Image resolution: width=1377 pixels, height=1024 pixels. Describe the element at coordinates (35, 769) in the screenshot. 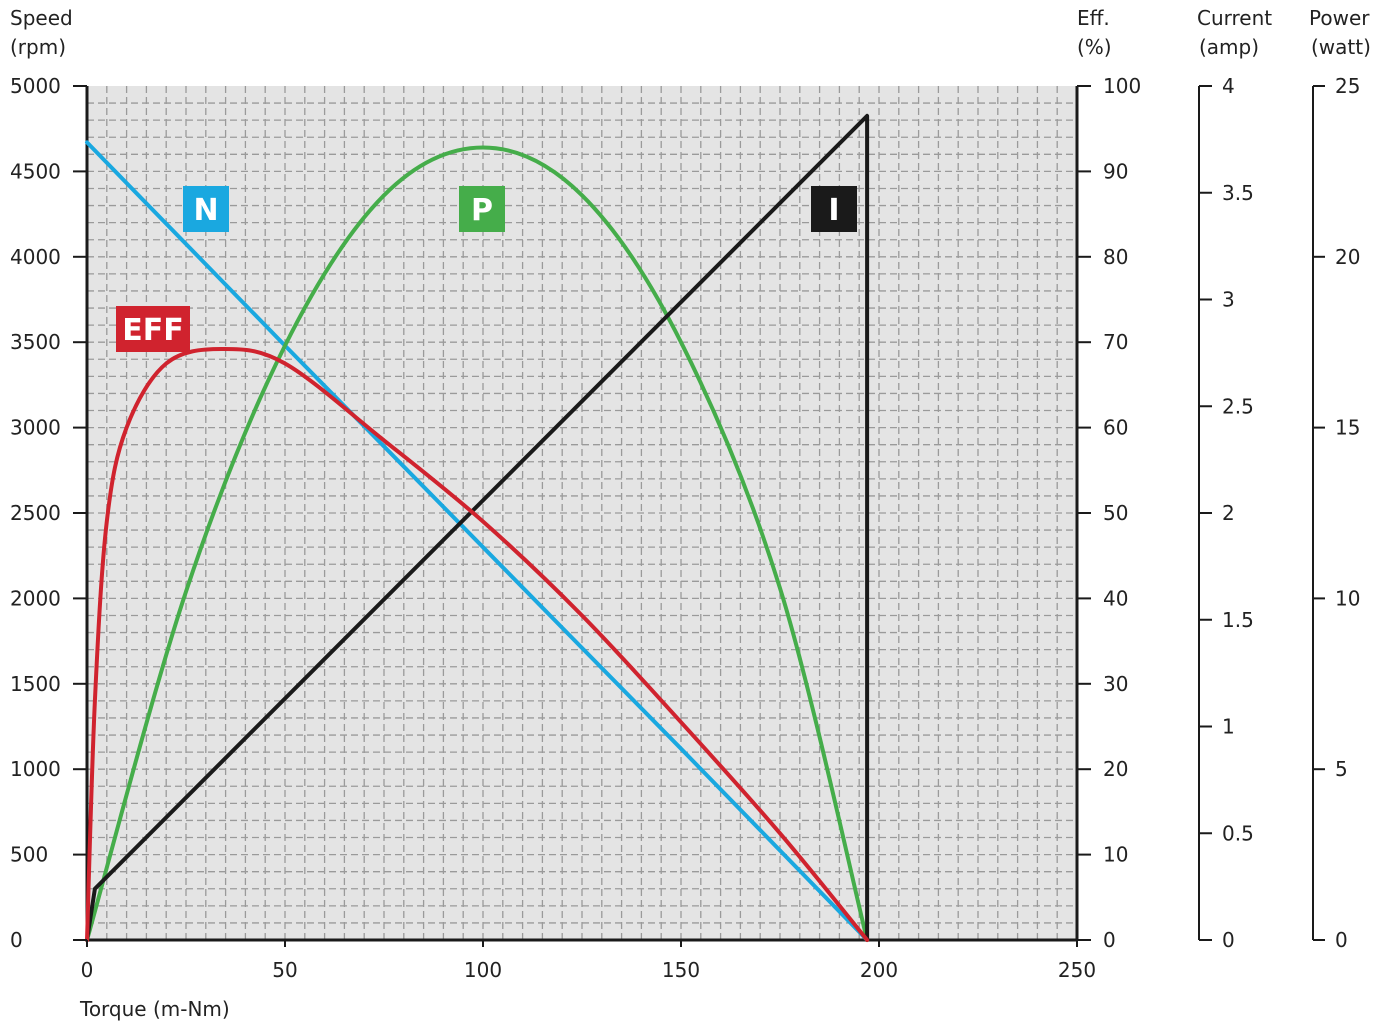

I see `speed-tick-label: 1000` at that location.